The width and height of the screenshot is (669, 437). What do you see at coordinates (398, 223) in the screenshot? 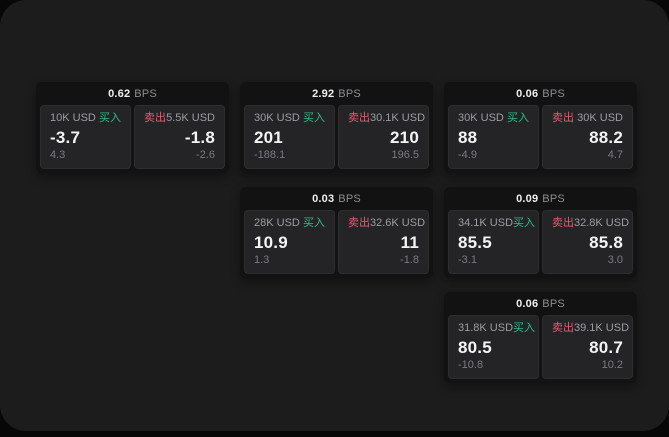
I see `sell-amount: 32.6K USD` at bounding box center [398, 223].